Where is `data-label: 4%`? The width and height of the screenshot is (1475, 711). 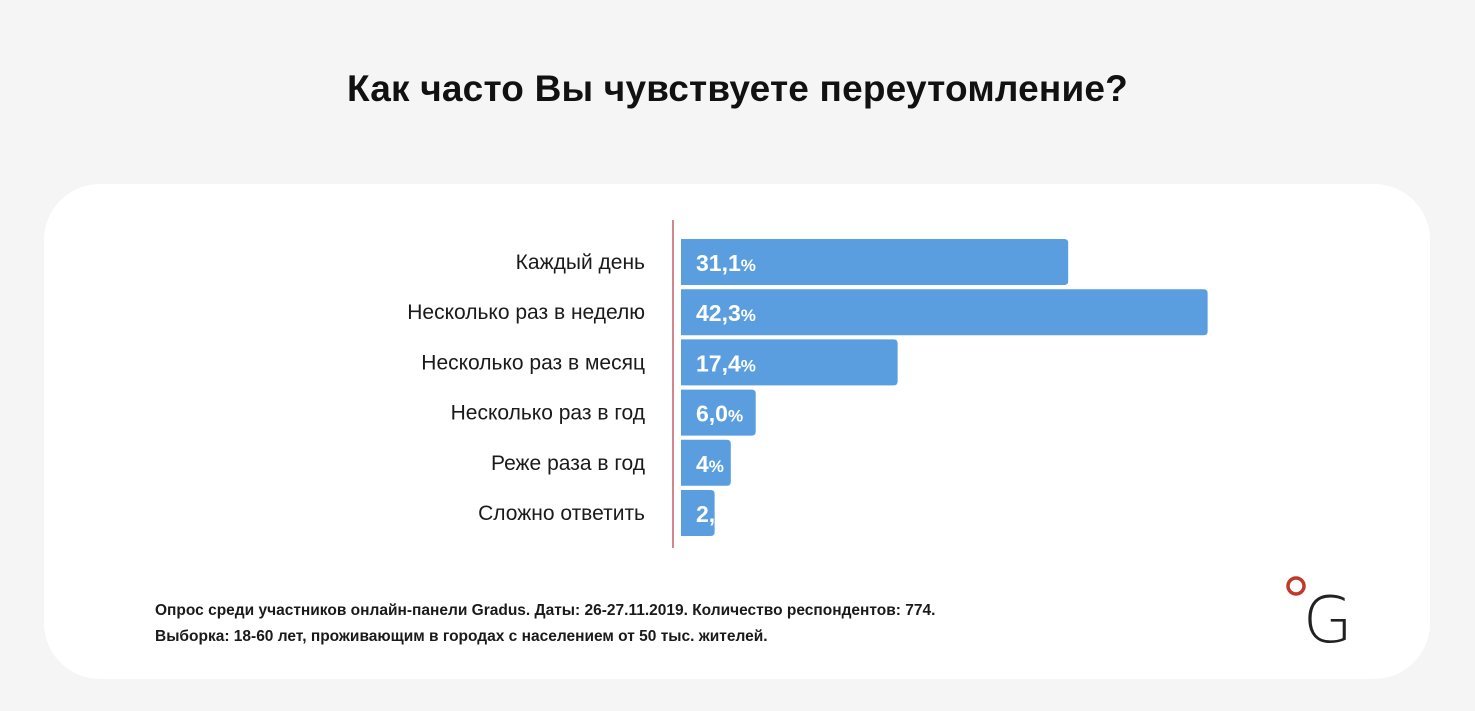
data-label: 4% is located at coordinates (710, 464).